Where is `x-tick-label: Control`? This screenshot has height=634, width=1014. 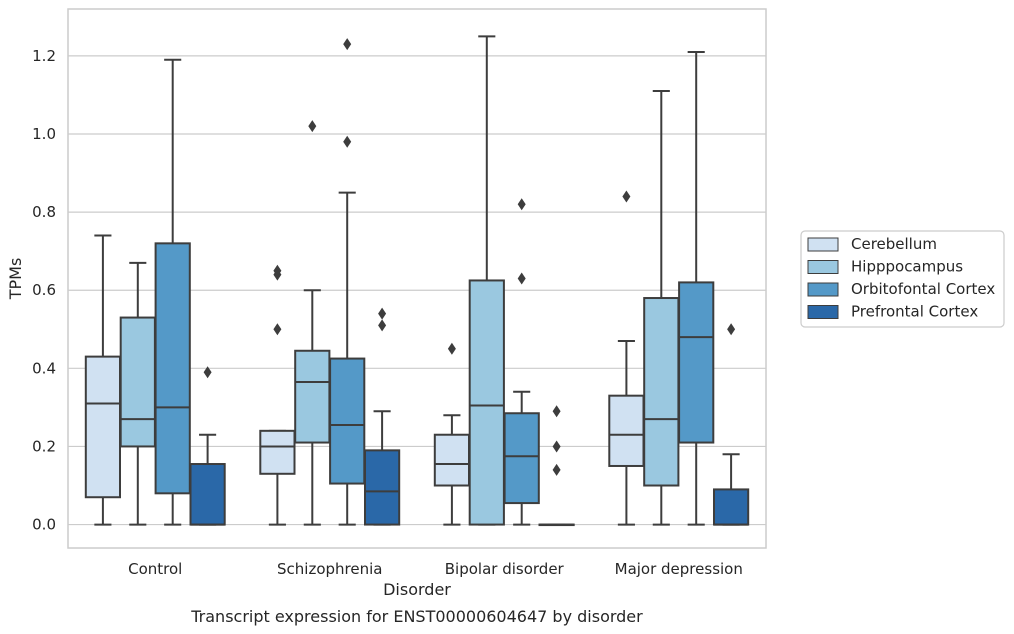
x-tick-label: Control is located at coordinates (155, 569).